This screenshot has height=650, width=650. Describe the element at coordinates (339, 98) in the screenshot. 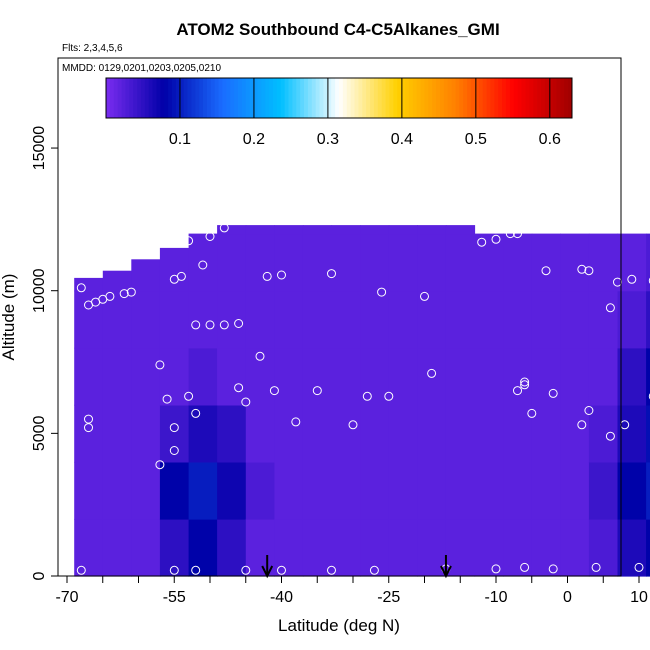

I see `colorbar-frame` at that location.